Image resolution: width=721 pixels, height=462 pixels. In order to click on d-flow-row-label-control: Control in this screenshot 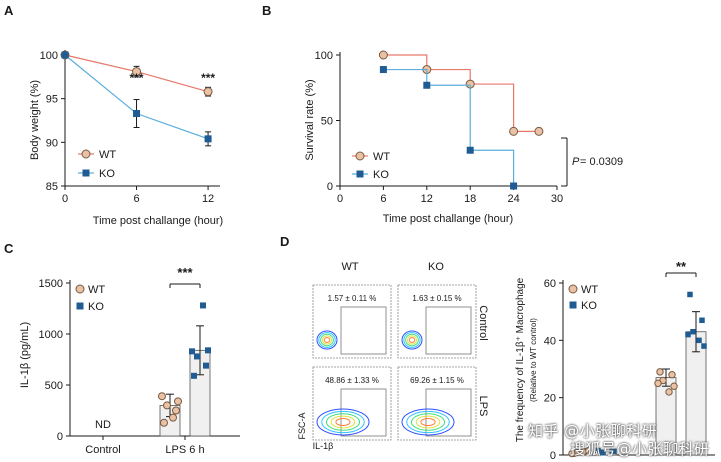, I will do `click(483, 322)`.